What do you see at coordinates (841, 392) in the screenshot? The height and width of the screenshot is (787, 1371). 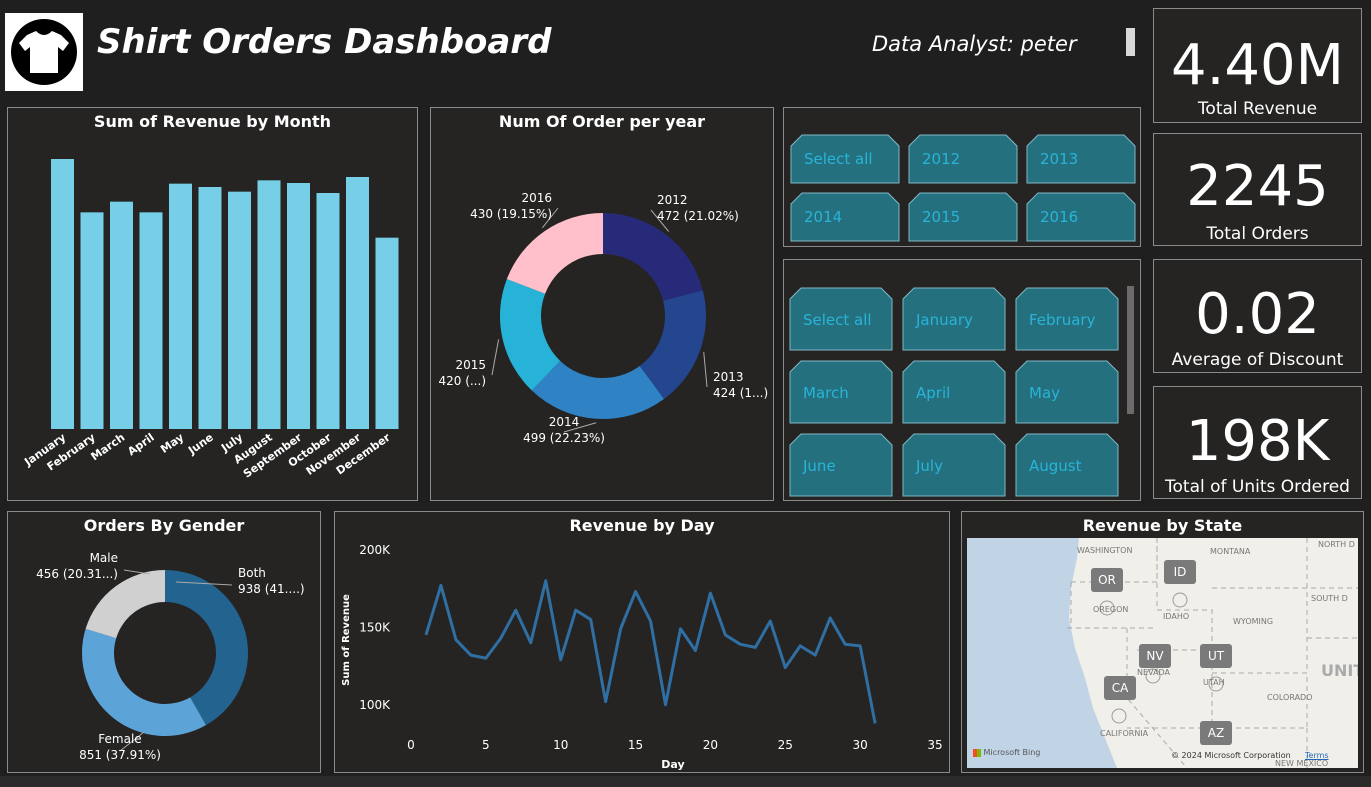 I see `month-button-march: March` at bounding box center [841, 392].